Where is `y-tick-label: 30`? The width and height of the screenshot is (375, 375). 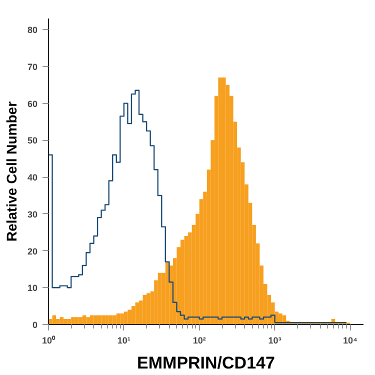 y-tick-label: 30 is located at coordinates (32, 214).